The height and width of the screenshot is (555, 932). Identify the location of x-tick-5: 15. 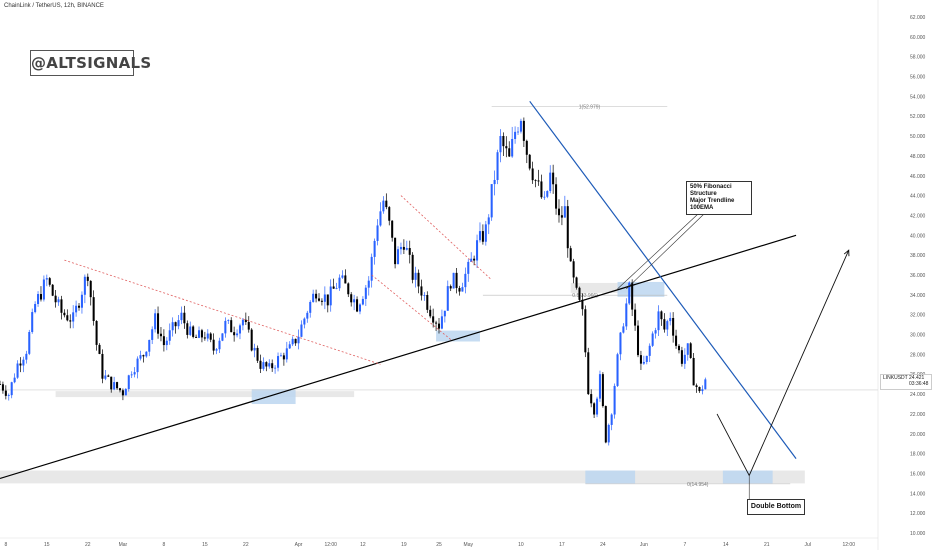
(205, 545).